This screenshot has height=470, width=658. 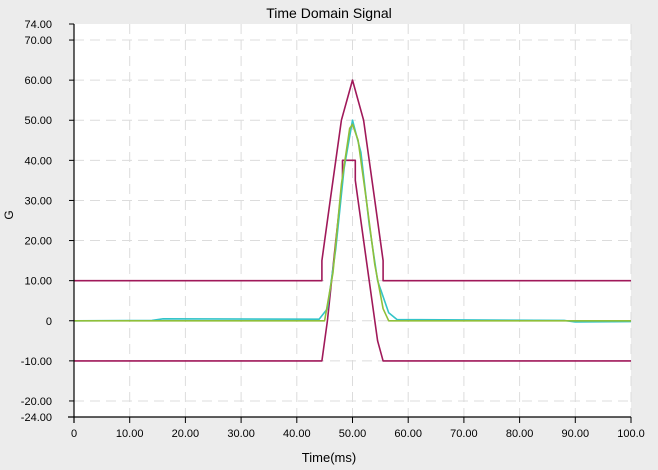 I want to click on x-tick-label: 10.00, so click(x=130, y=434).